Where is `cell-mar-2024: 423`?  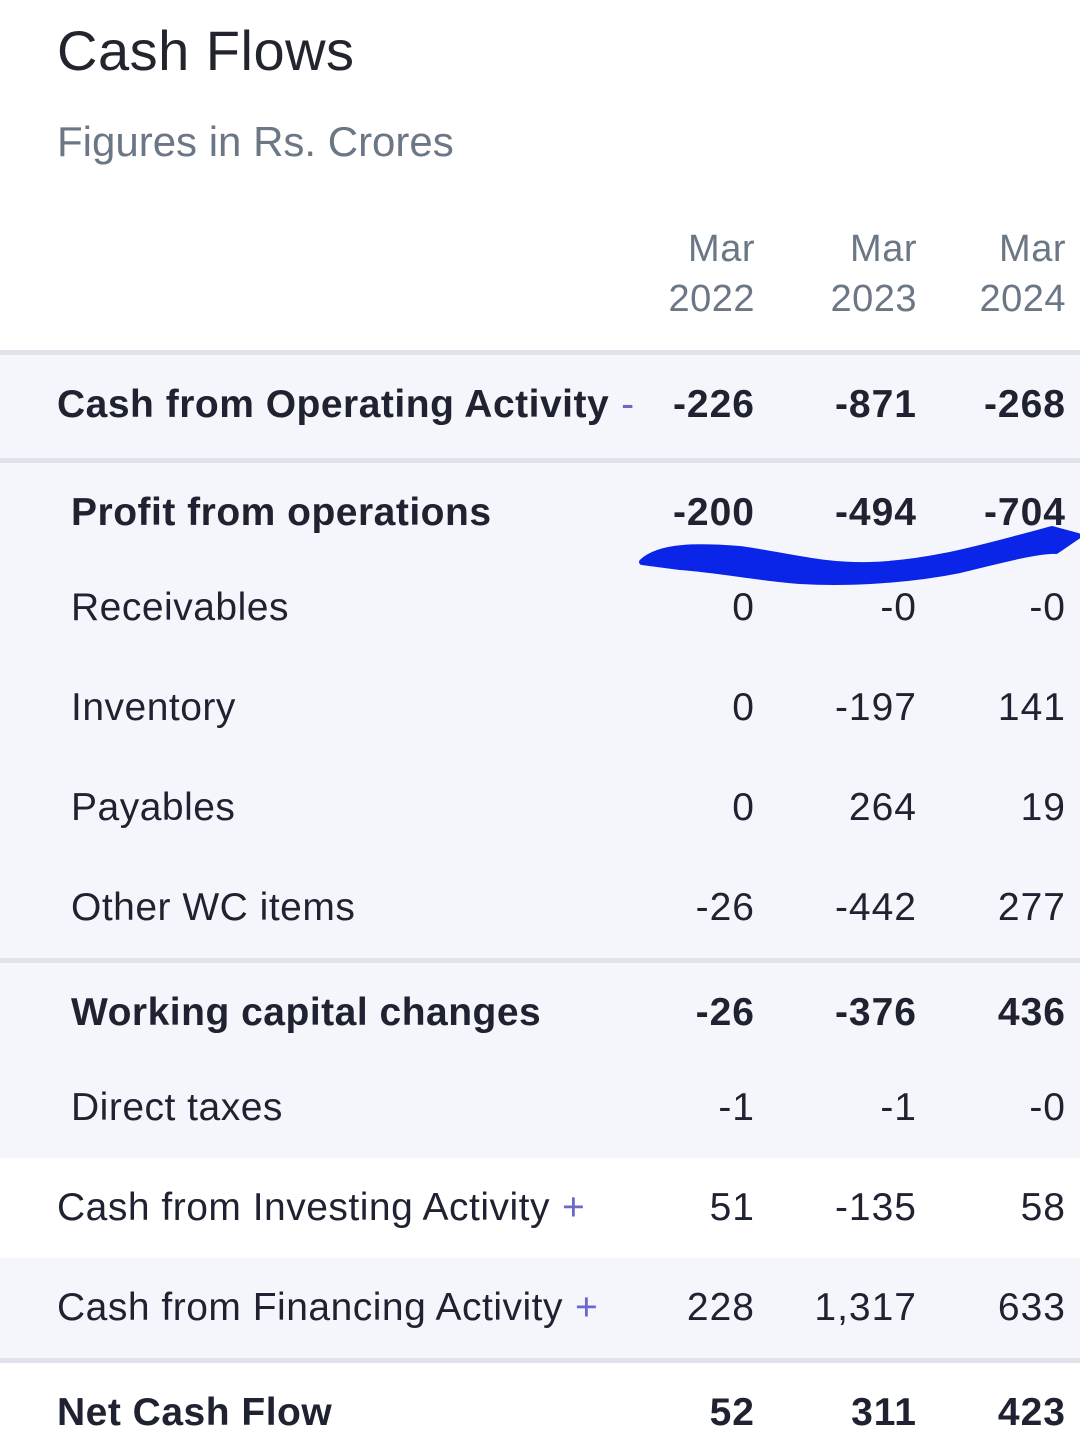 cell-mar-2024: 423 is located at coordinates (1031, 1412).